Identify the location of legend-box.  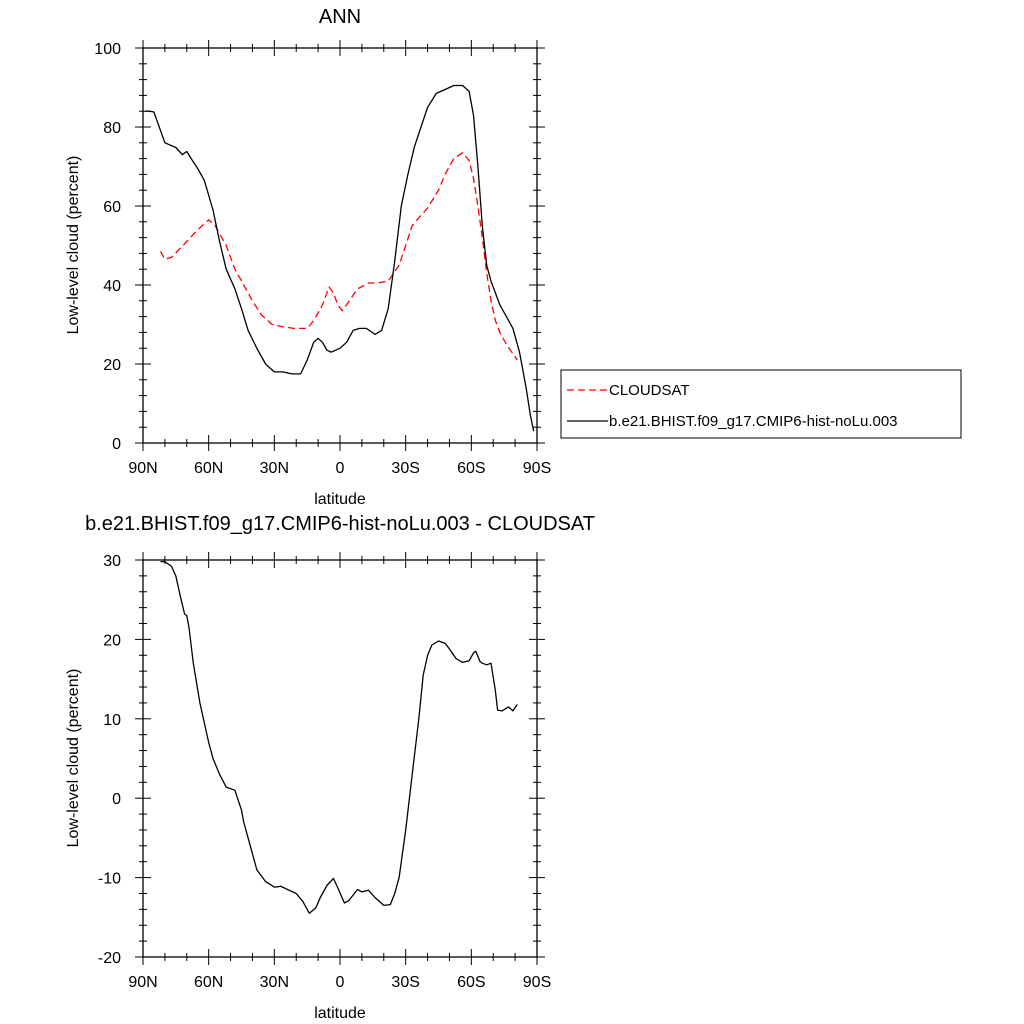
(761, 404).